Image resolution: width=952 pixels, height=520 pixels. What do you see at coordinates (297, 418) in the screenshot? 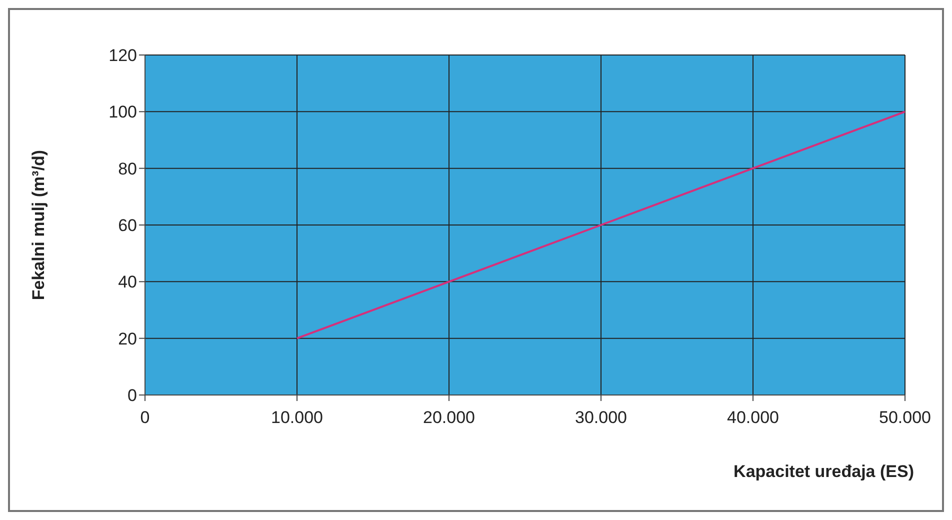
I see `x-tick-label: 10.000` at bounding box center [297, 418].